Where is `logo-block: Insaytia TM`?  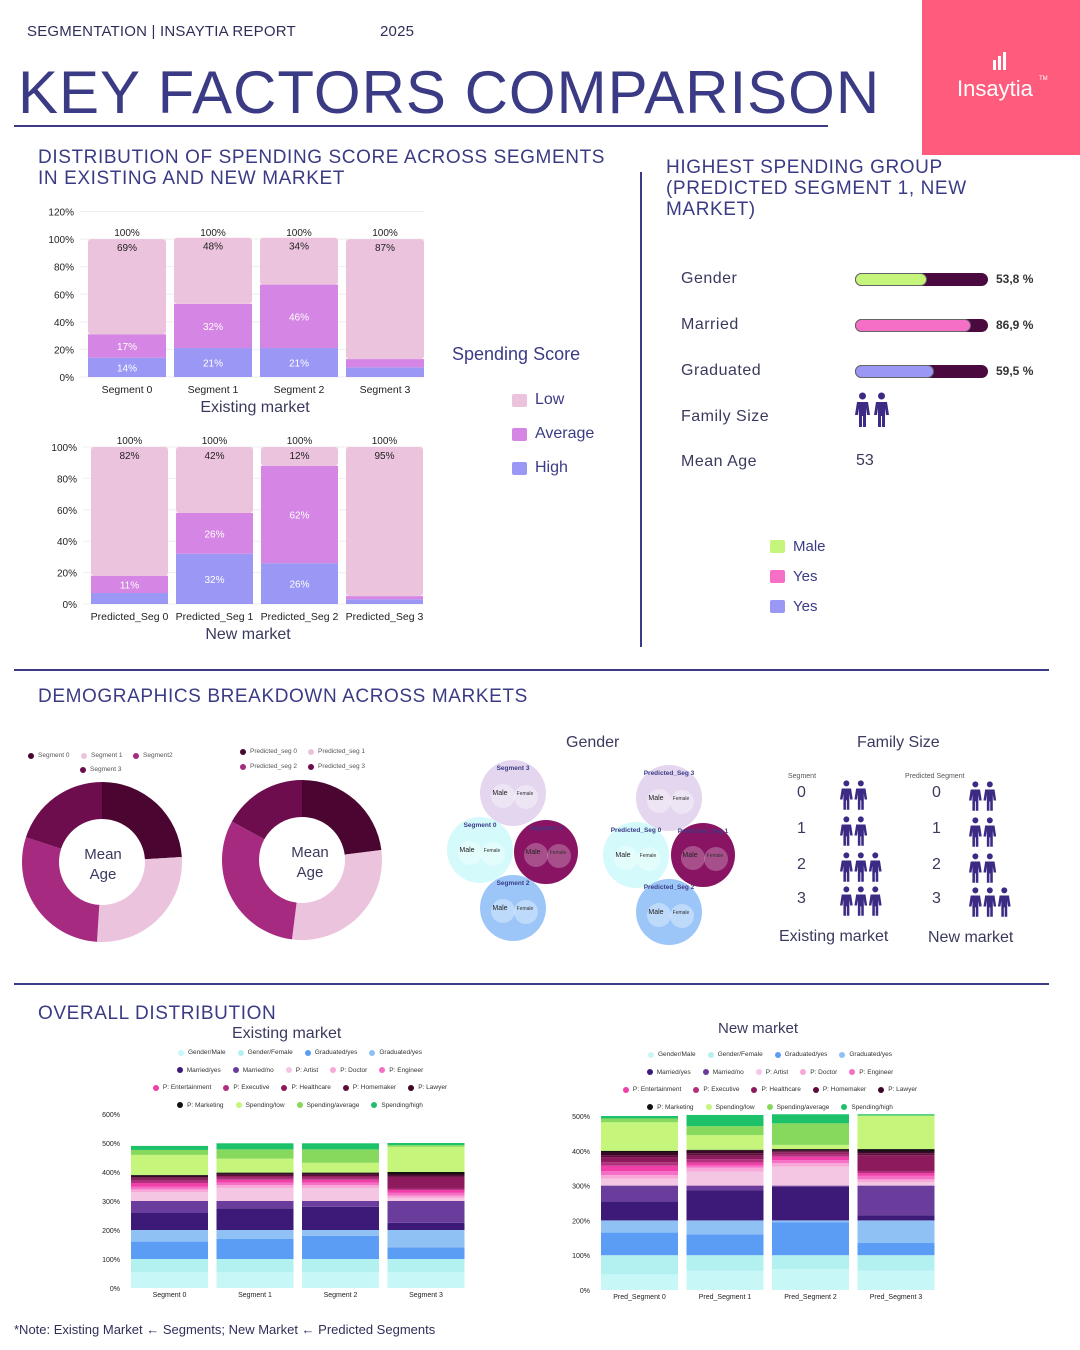 logo-block: Insaytia TM is located at coordinates (1001, 77).